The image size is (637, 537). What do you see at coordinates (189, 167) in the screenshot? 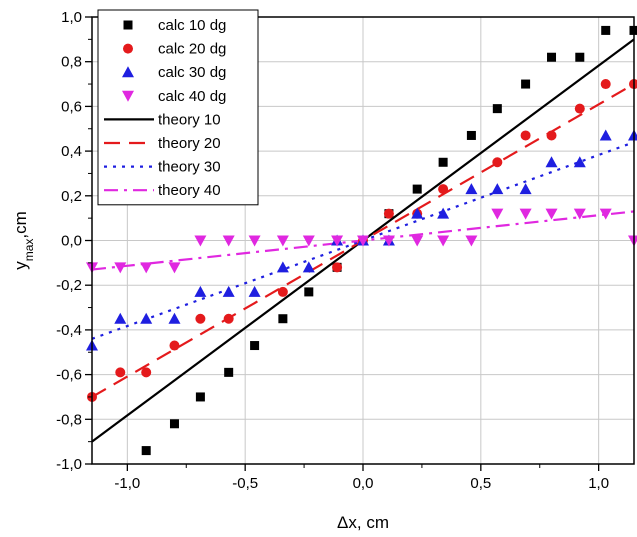
I see `legend-label: theory 30` at bounding box center [189, 167].